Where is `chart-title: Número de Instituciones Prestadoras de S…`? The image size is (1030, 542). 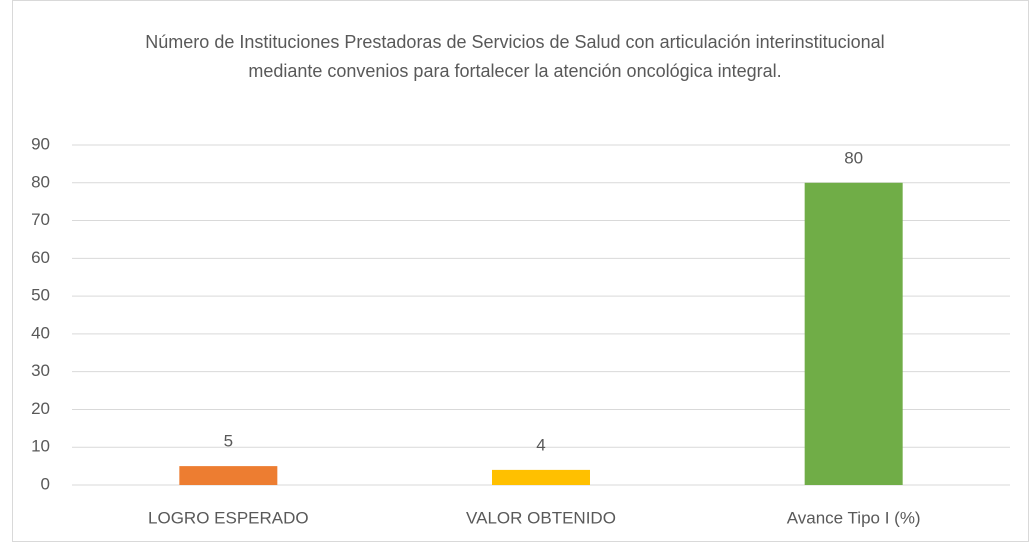
chart-title: Número de Instituciones Prestadoras de S… is located at coordinates (515, 56).